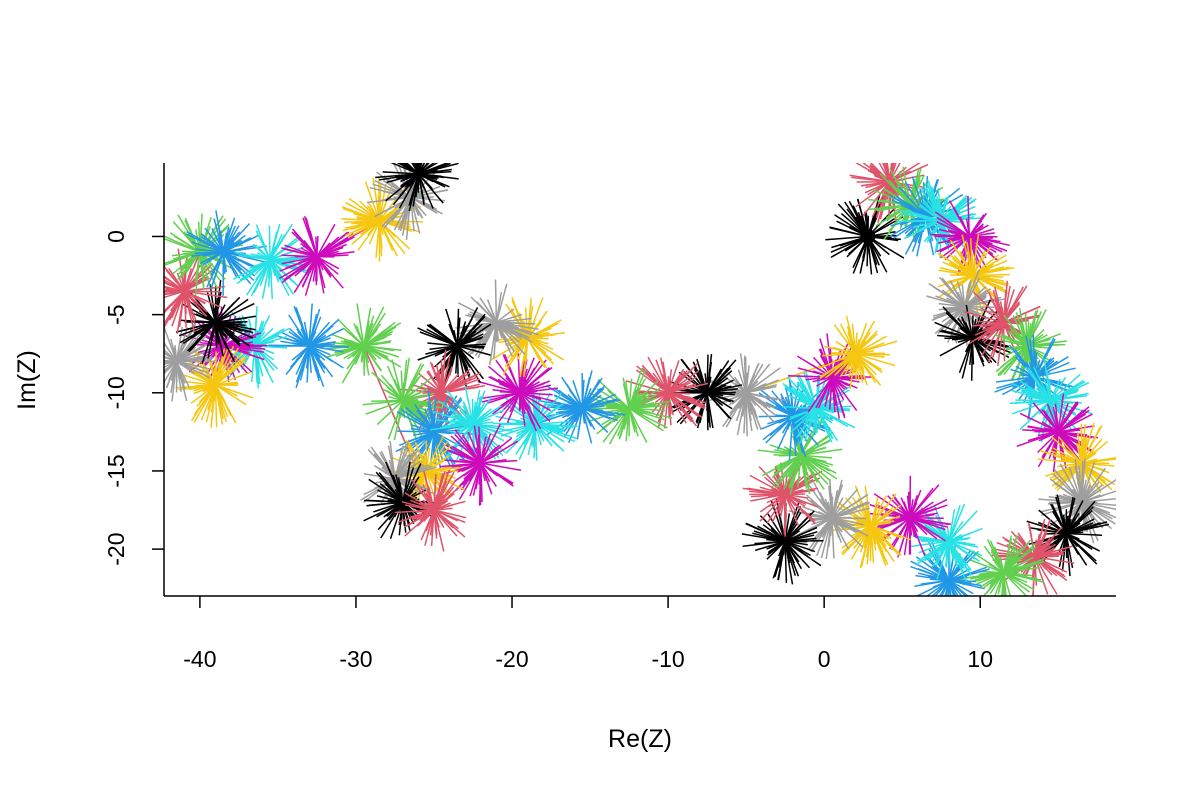  Describe the element at coordinates (824, 659) in the screenshot. I see `x-tick-label: 0` at that location.